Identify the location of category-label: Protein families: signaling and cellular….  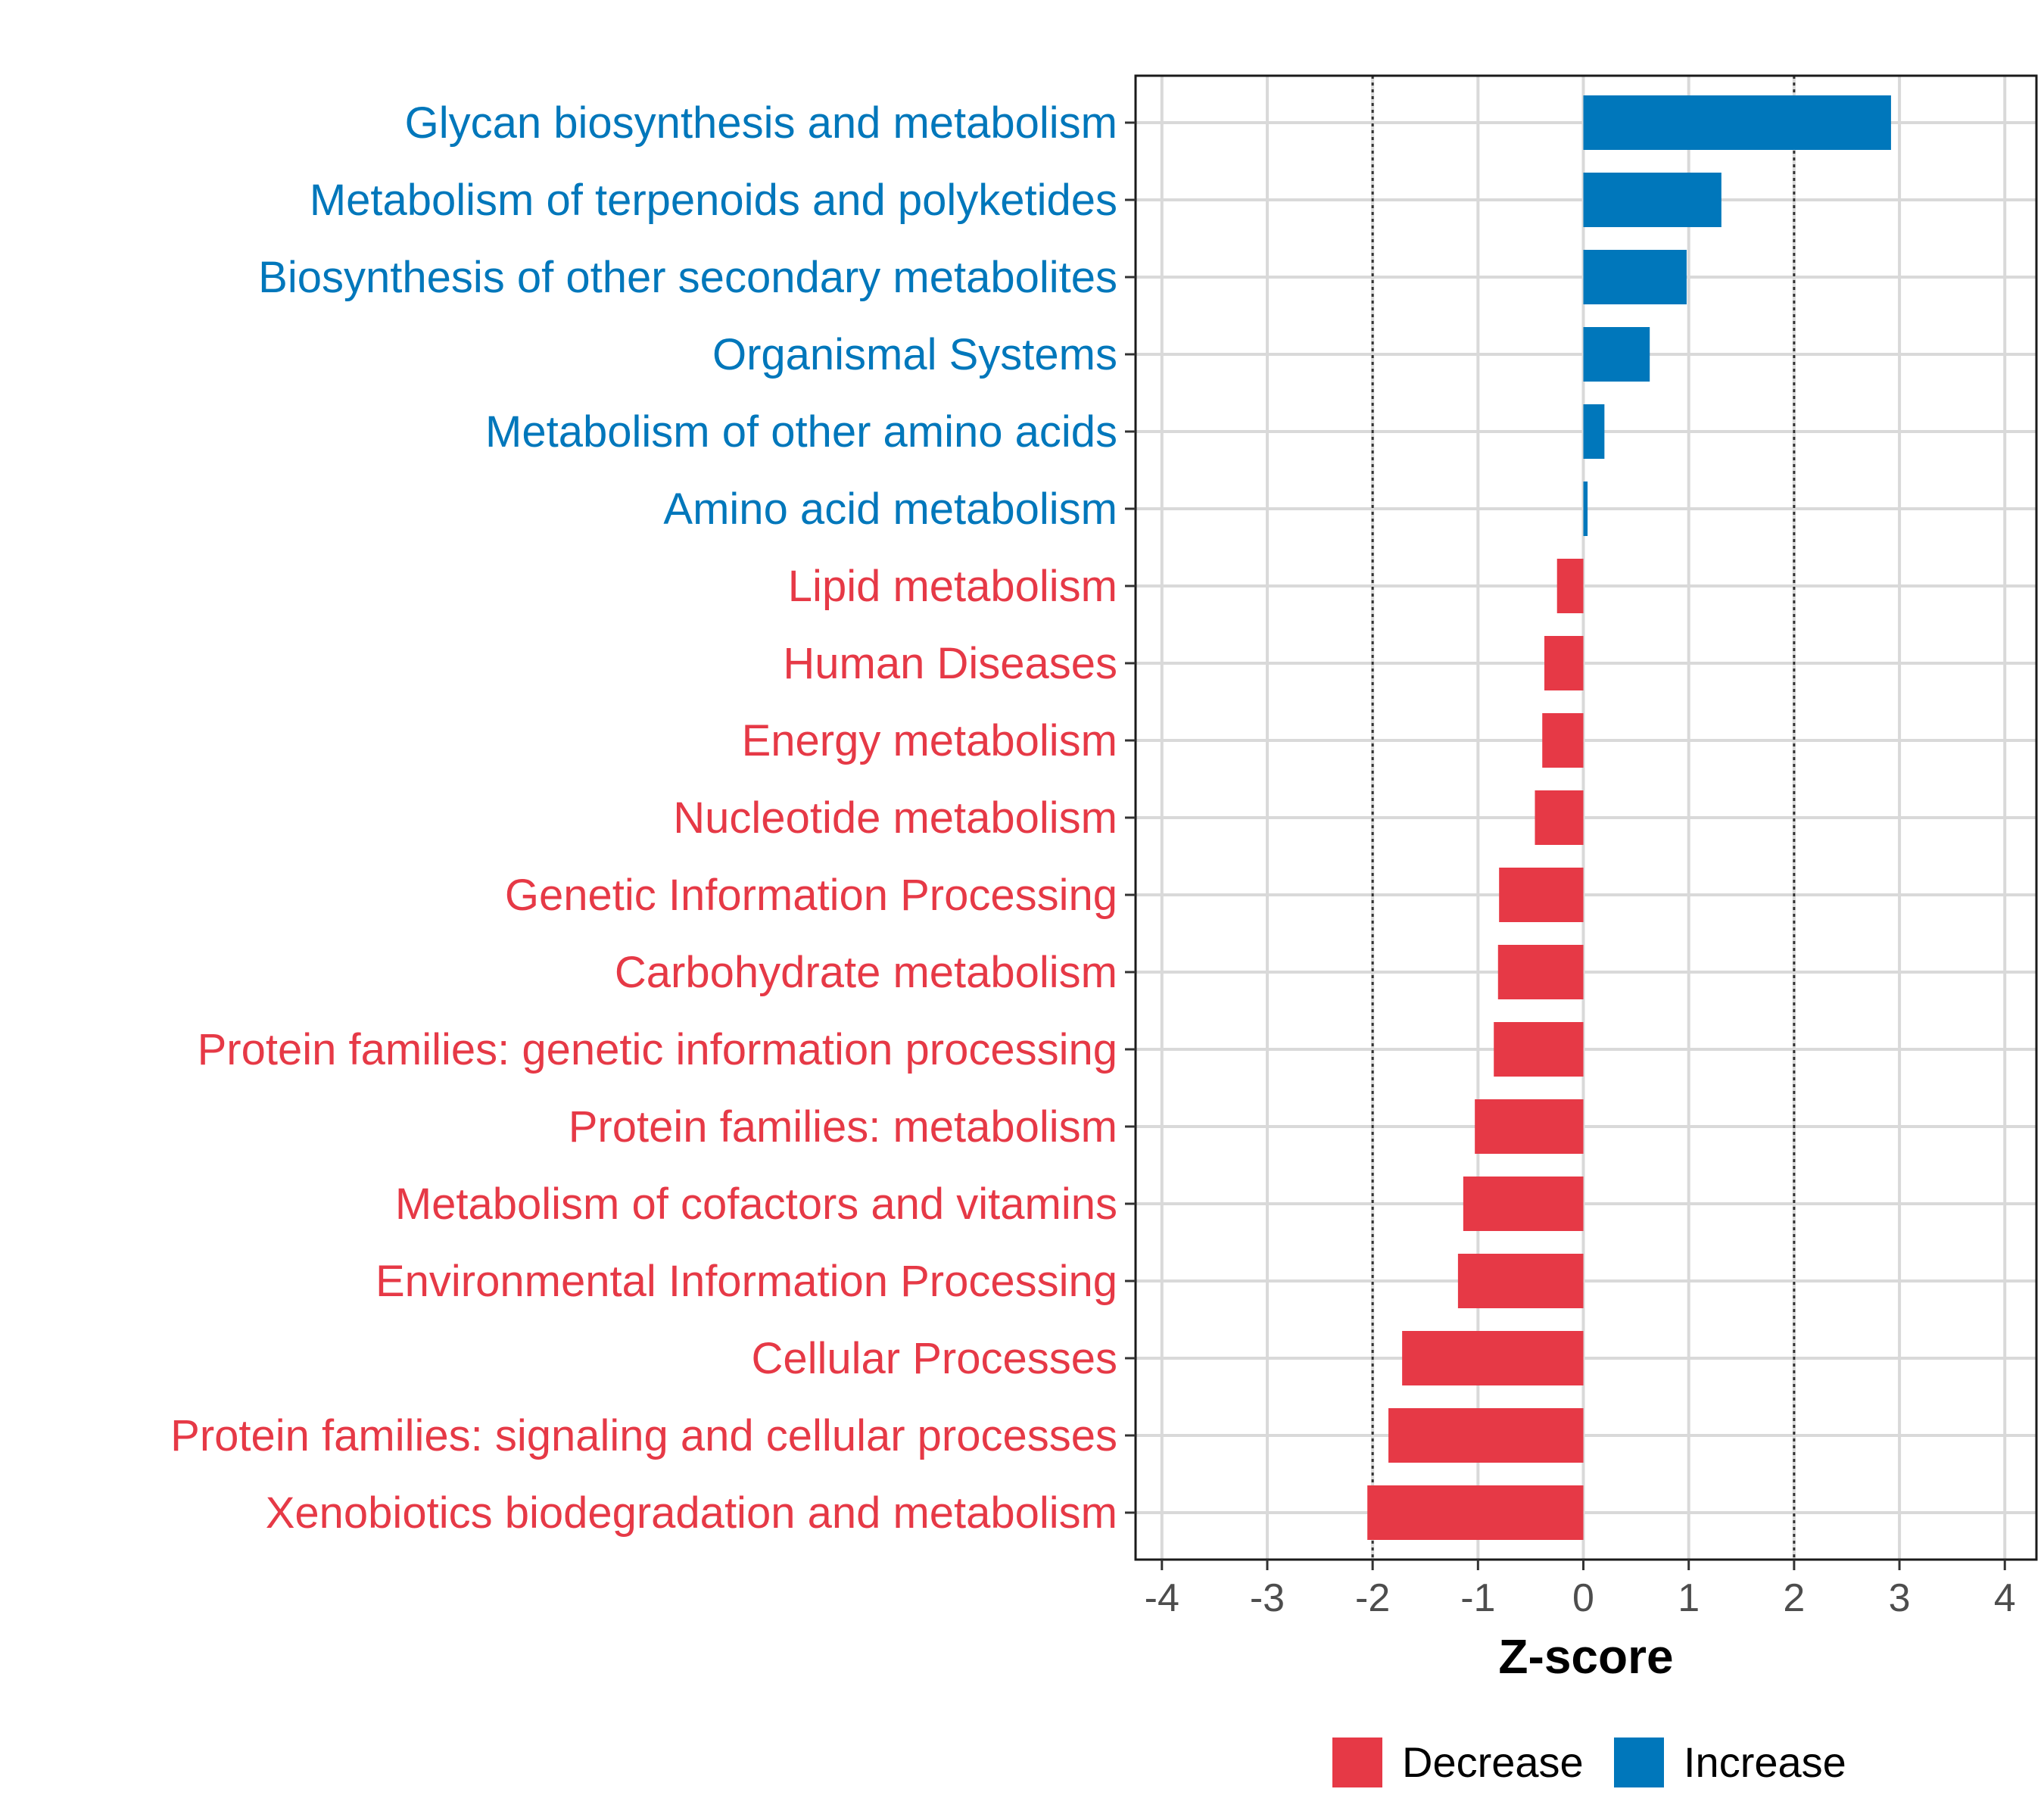
(643, 1435).